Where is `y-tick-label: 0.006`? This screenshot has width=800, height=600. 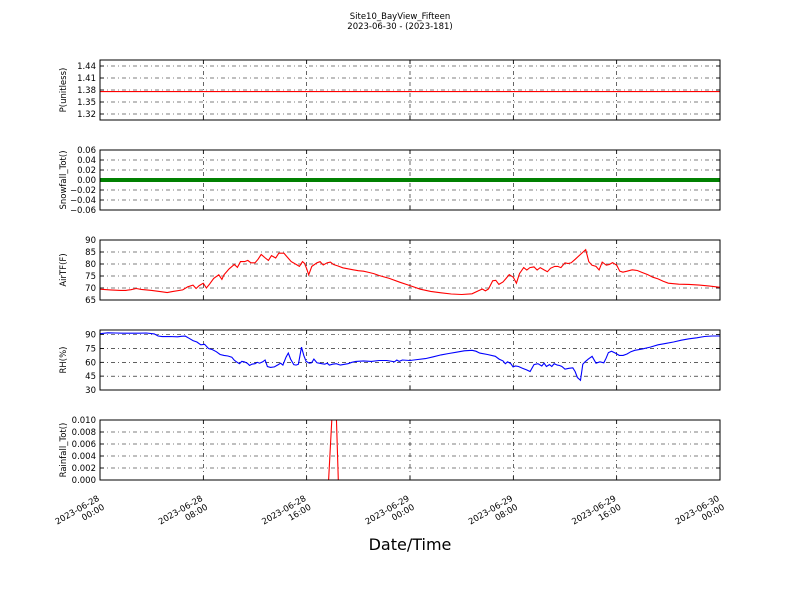
y-tick-label: 0.006 is located at coordinates (84, 445).